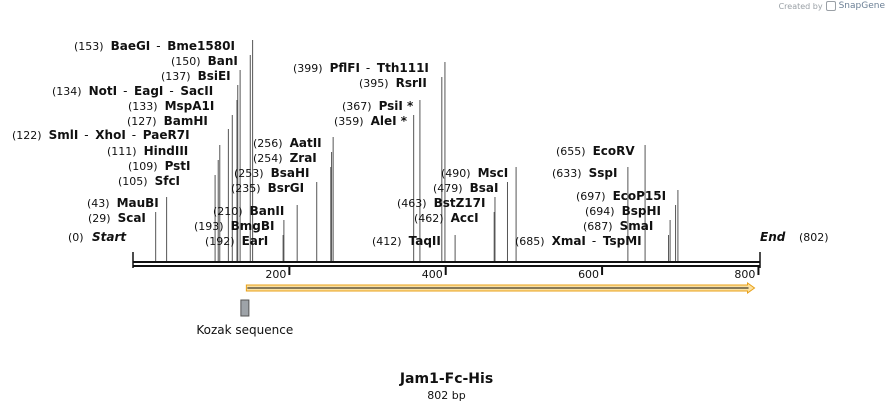 This screenshot has height=411, width=893. What do you see at coordinates (132, 218) in the screenshot?
I see `enzyme-name: ScaI` at bounding box center [132, 218].